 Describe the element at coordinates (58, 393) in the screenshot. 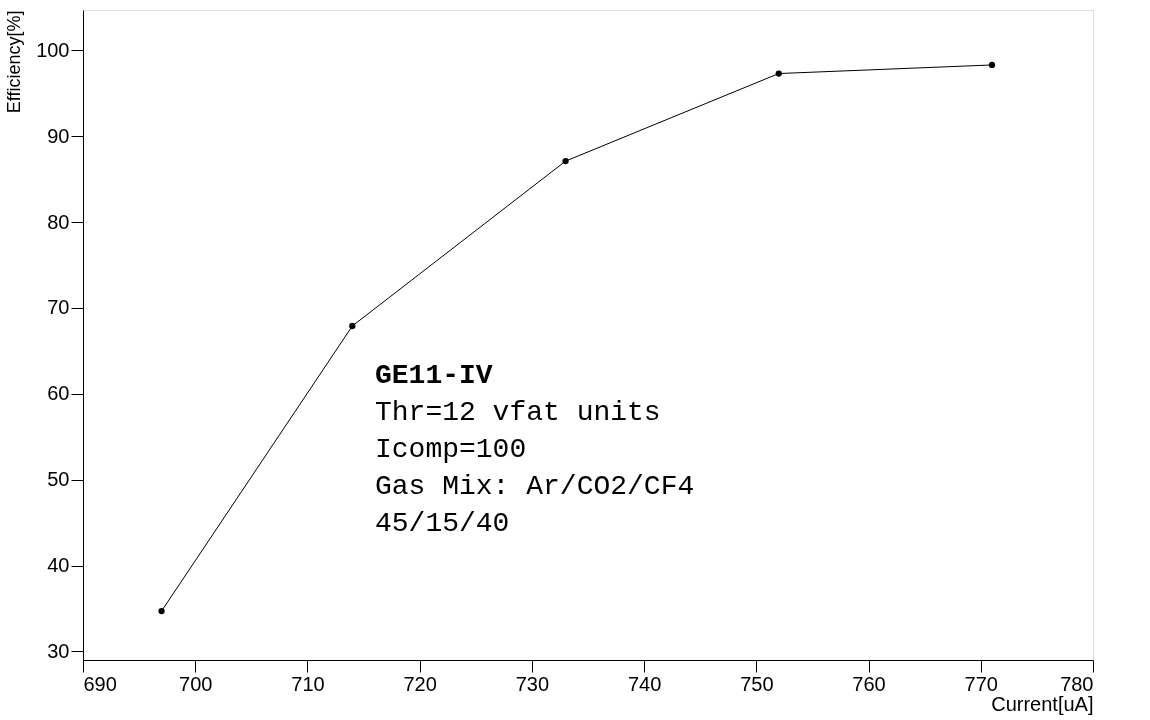

I see `y-tick-label: 60` at that location.